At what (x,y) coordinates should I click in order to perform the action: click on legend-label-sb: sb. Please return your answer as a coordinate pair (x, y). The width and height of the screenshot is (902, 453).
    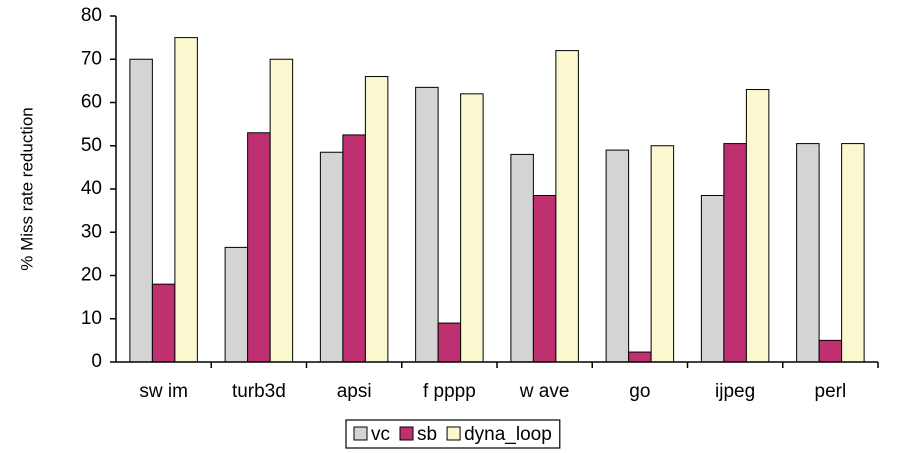
    Looking at the image, I should click on (427, 434).